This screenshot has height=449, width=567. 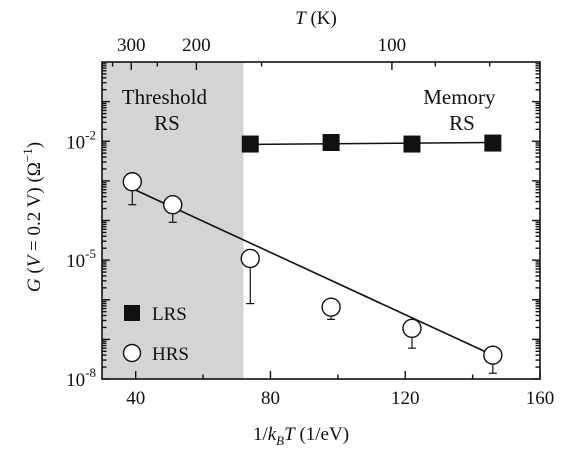 What do you see at coordinates (135, 398) in the screenshot?
I see `x-tick-label: 40` at bounding box center [135, 398].